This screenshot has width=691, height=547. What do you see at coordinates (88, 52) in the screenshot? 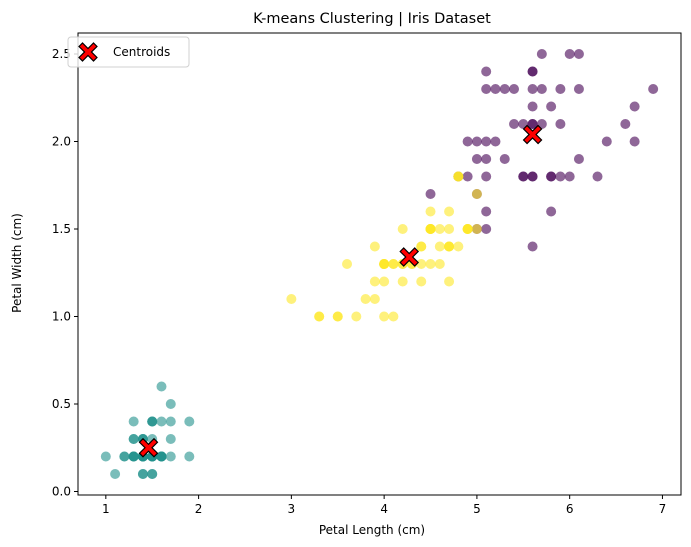
I see `legend-centroid-marker` at bounding box center [88, 52].